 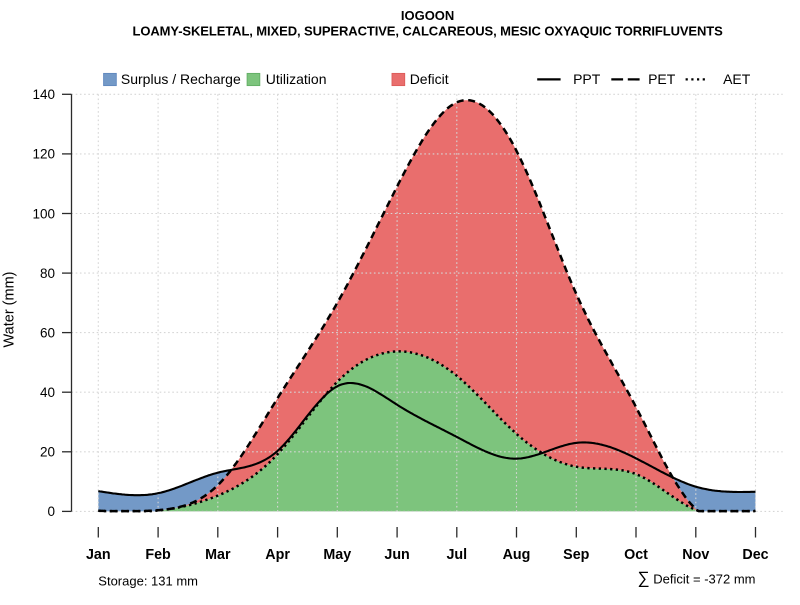 What do you see at coordinates (181, 79) in the screenshot?
I see `svg-text: Surplus / Recharge` at bounding box center [181, 79].